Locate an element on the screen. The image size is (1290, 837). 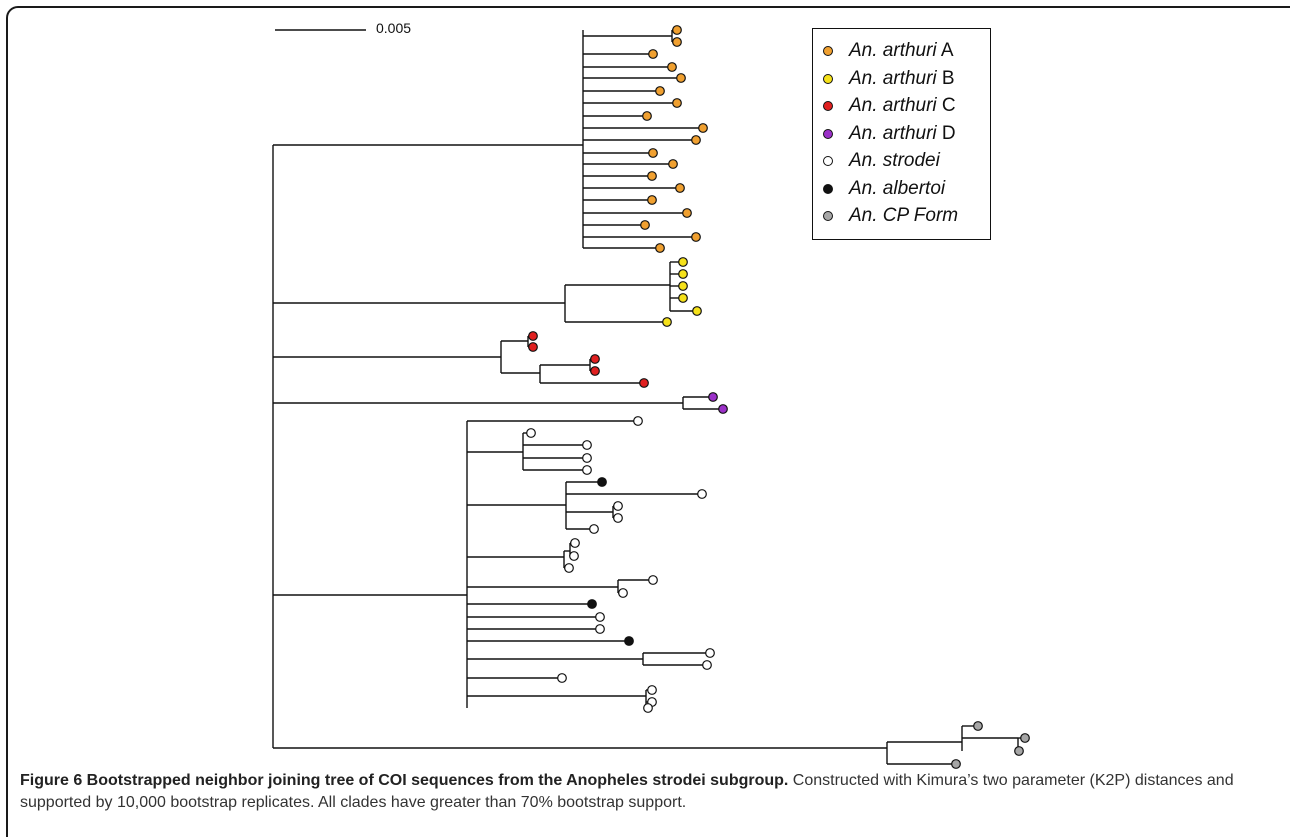
legend-item: An. strodei is located at coordinates (881, 161).